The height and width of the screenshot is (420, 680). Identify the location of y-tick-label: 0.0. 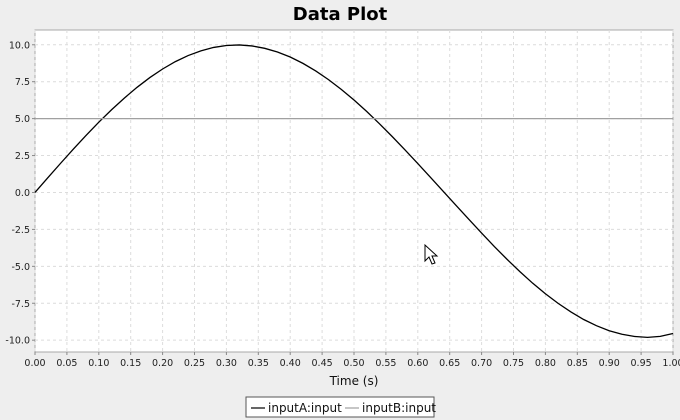
(22, 193).